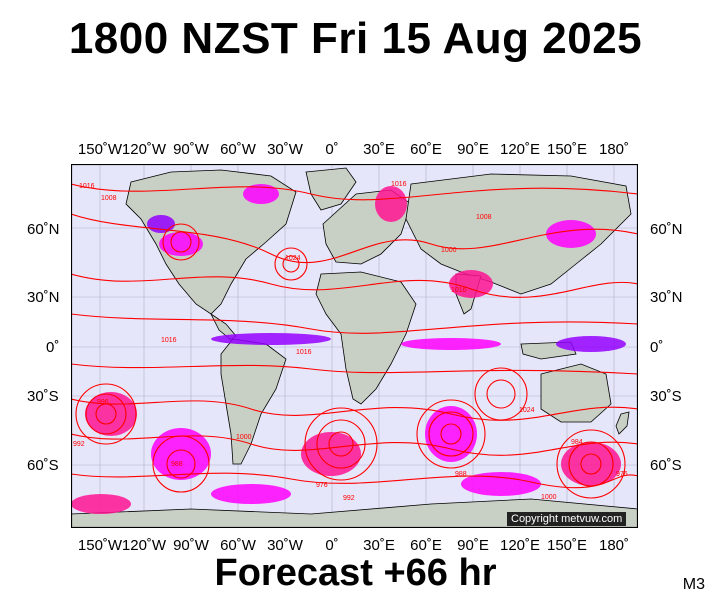  What do you see at coordinates (518, 234) in the screenshot?
I see `asia` at bounding box center [518, 234].